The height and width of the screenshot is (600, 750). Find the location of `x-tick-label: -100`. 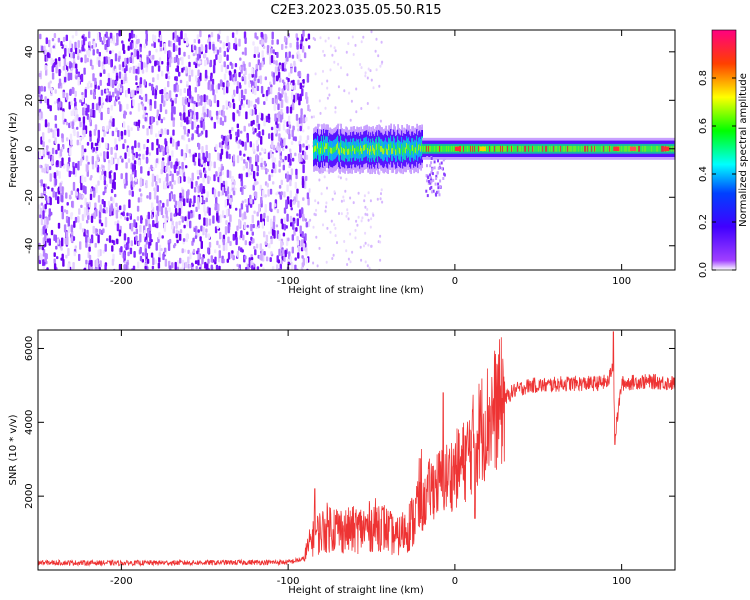

x-tick-label: -100 is located at coordinates (288, 581).